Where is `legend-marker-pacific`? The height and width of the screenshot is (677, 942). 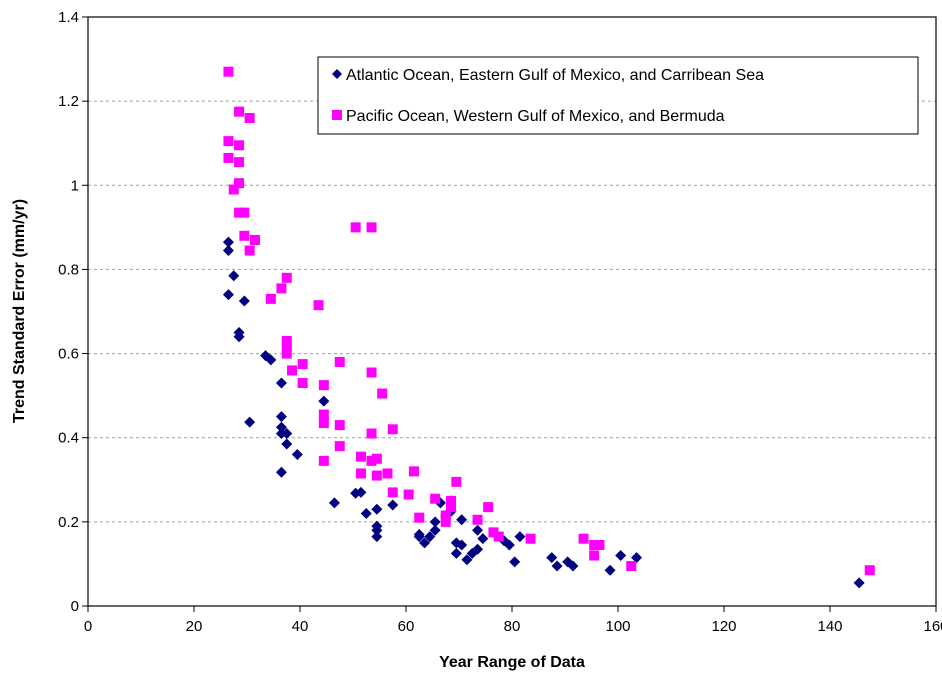 legend-marker-pacific is located at coordinates (337, 115).